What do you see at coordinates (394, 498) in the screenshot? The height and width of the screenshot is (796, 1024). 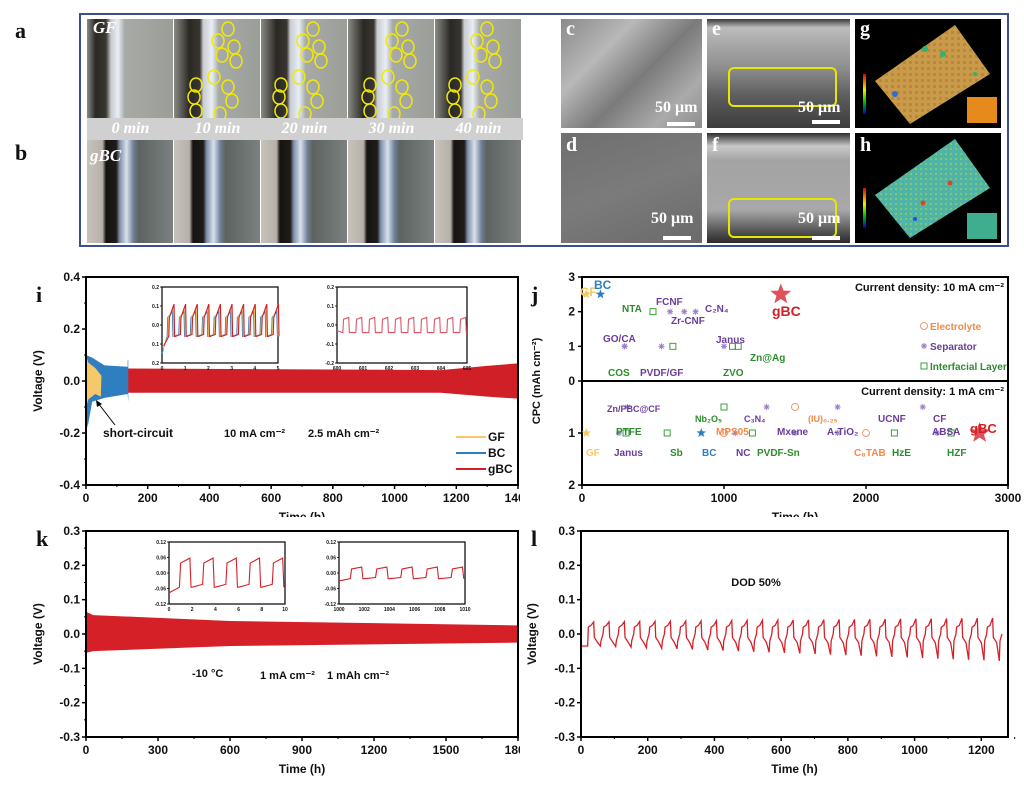 I see `x-tick-label: 1000` at bounding box center [394, 498].